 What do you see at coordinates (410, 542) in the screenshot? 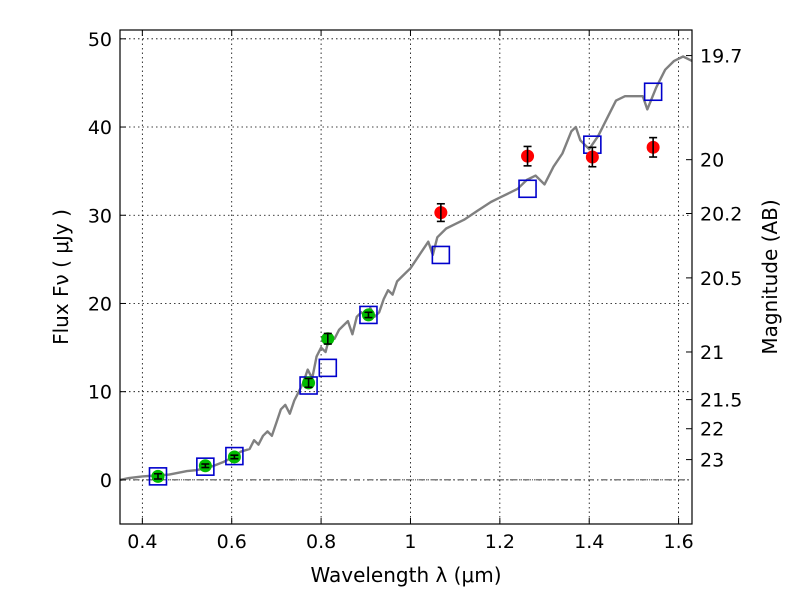
I see `x-tick-label: 1` at bounding box center [410, 542].